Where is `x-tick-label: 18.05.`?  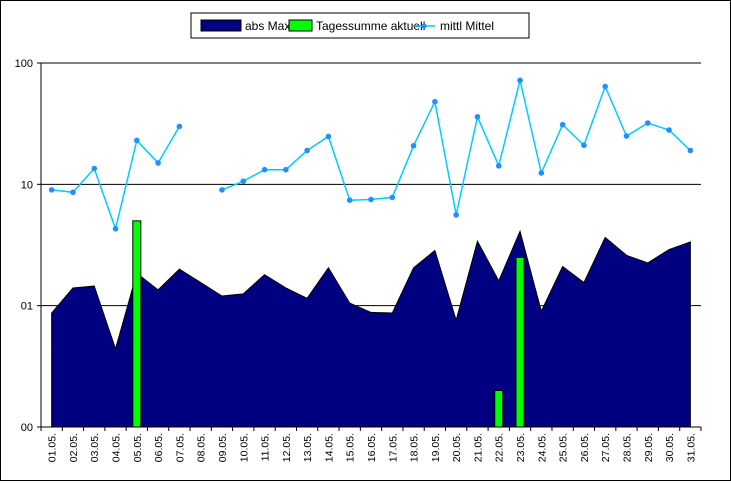 x-tick-label: 18.05. is located at coordinates (415, 447).